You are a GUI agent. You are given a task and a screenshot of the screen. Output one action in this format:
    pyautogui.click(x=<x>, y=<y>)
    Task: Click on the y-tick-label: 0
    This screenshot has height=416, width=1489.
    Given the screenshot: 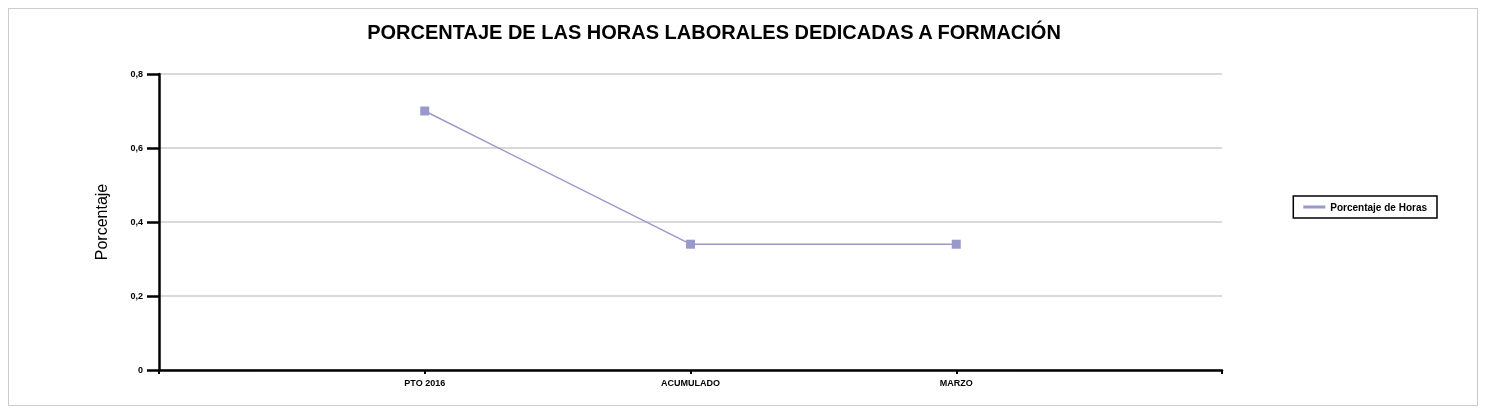 What is the action you would take?
    pyautogui.click(x=140, y=370)
    